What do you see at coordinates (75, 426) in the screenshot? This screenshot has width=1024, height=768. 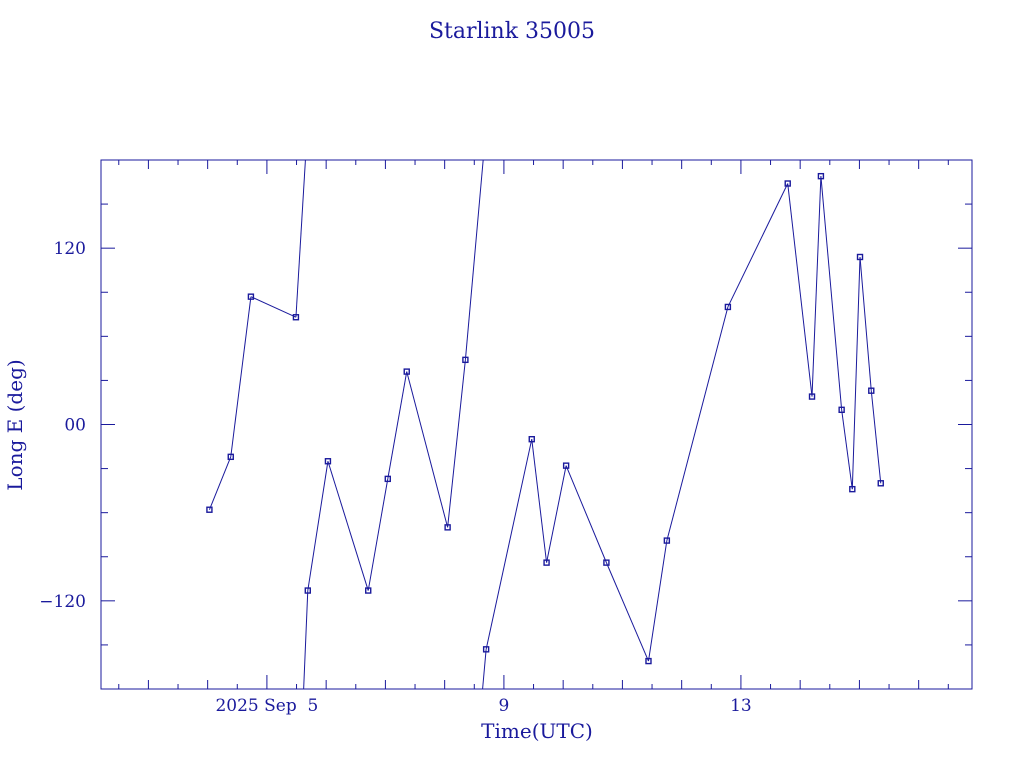 I see `y-tick-label: 00` at bounding box center [75, 426].